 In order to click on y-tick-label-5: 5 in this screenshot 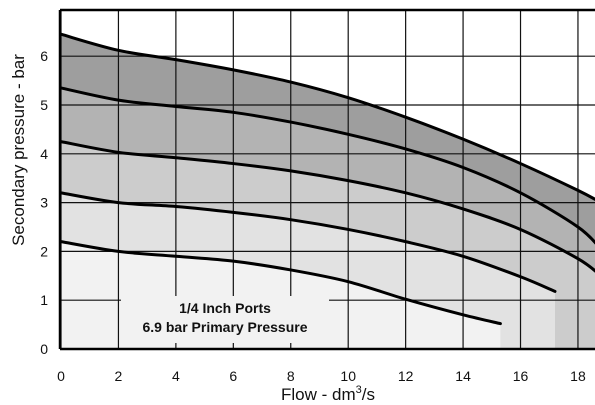, I will do `click(44, 105)`.